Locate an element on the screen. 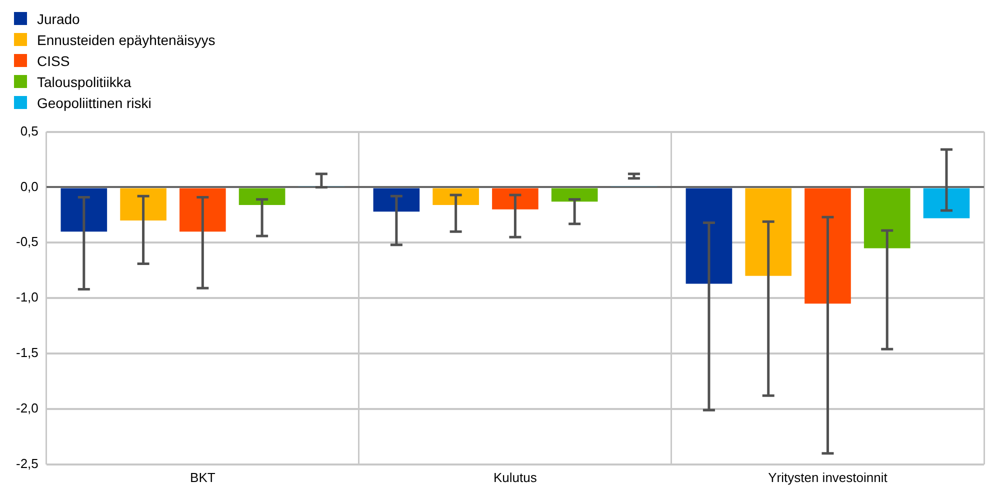  x-tick-label: BKT is located at coordinates (203, 477).